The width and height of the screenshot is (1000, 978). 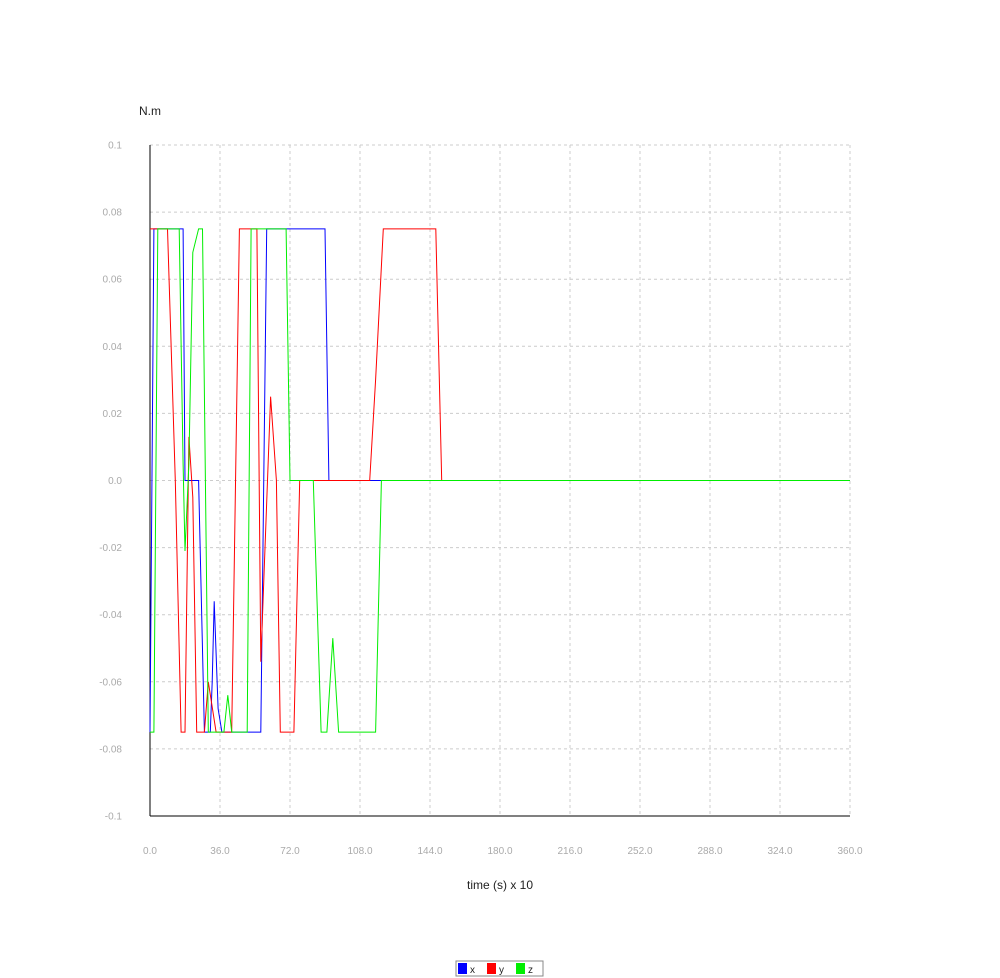 I want to click on y-tick-label: 0.04, so click(x=113, y=347).